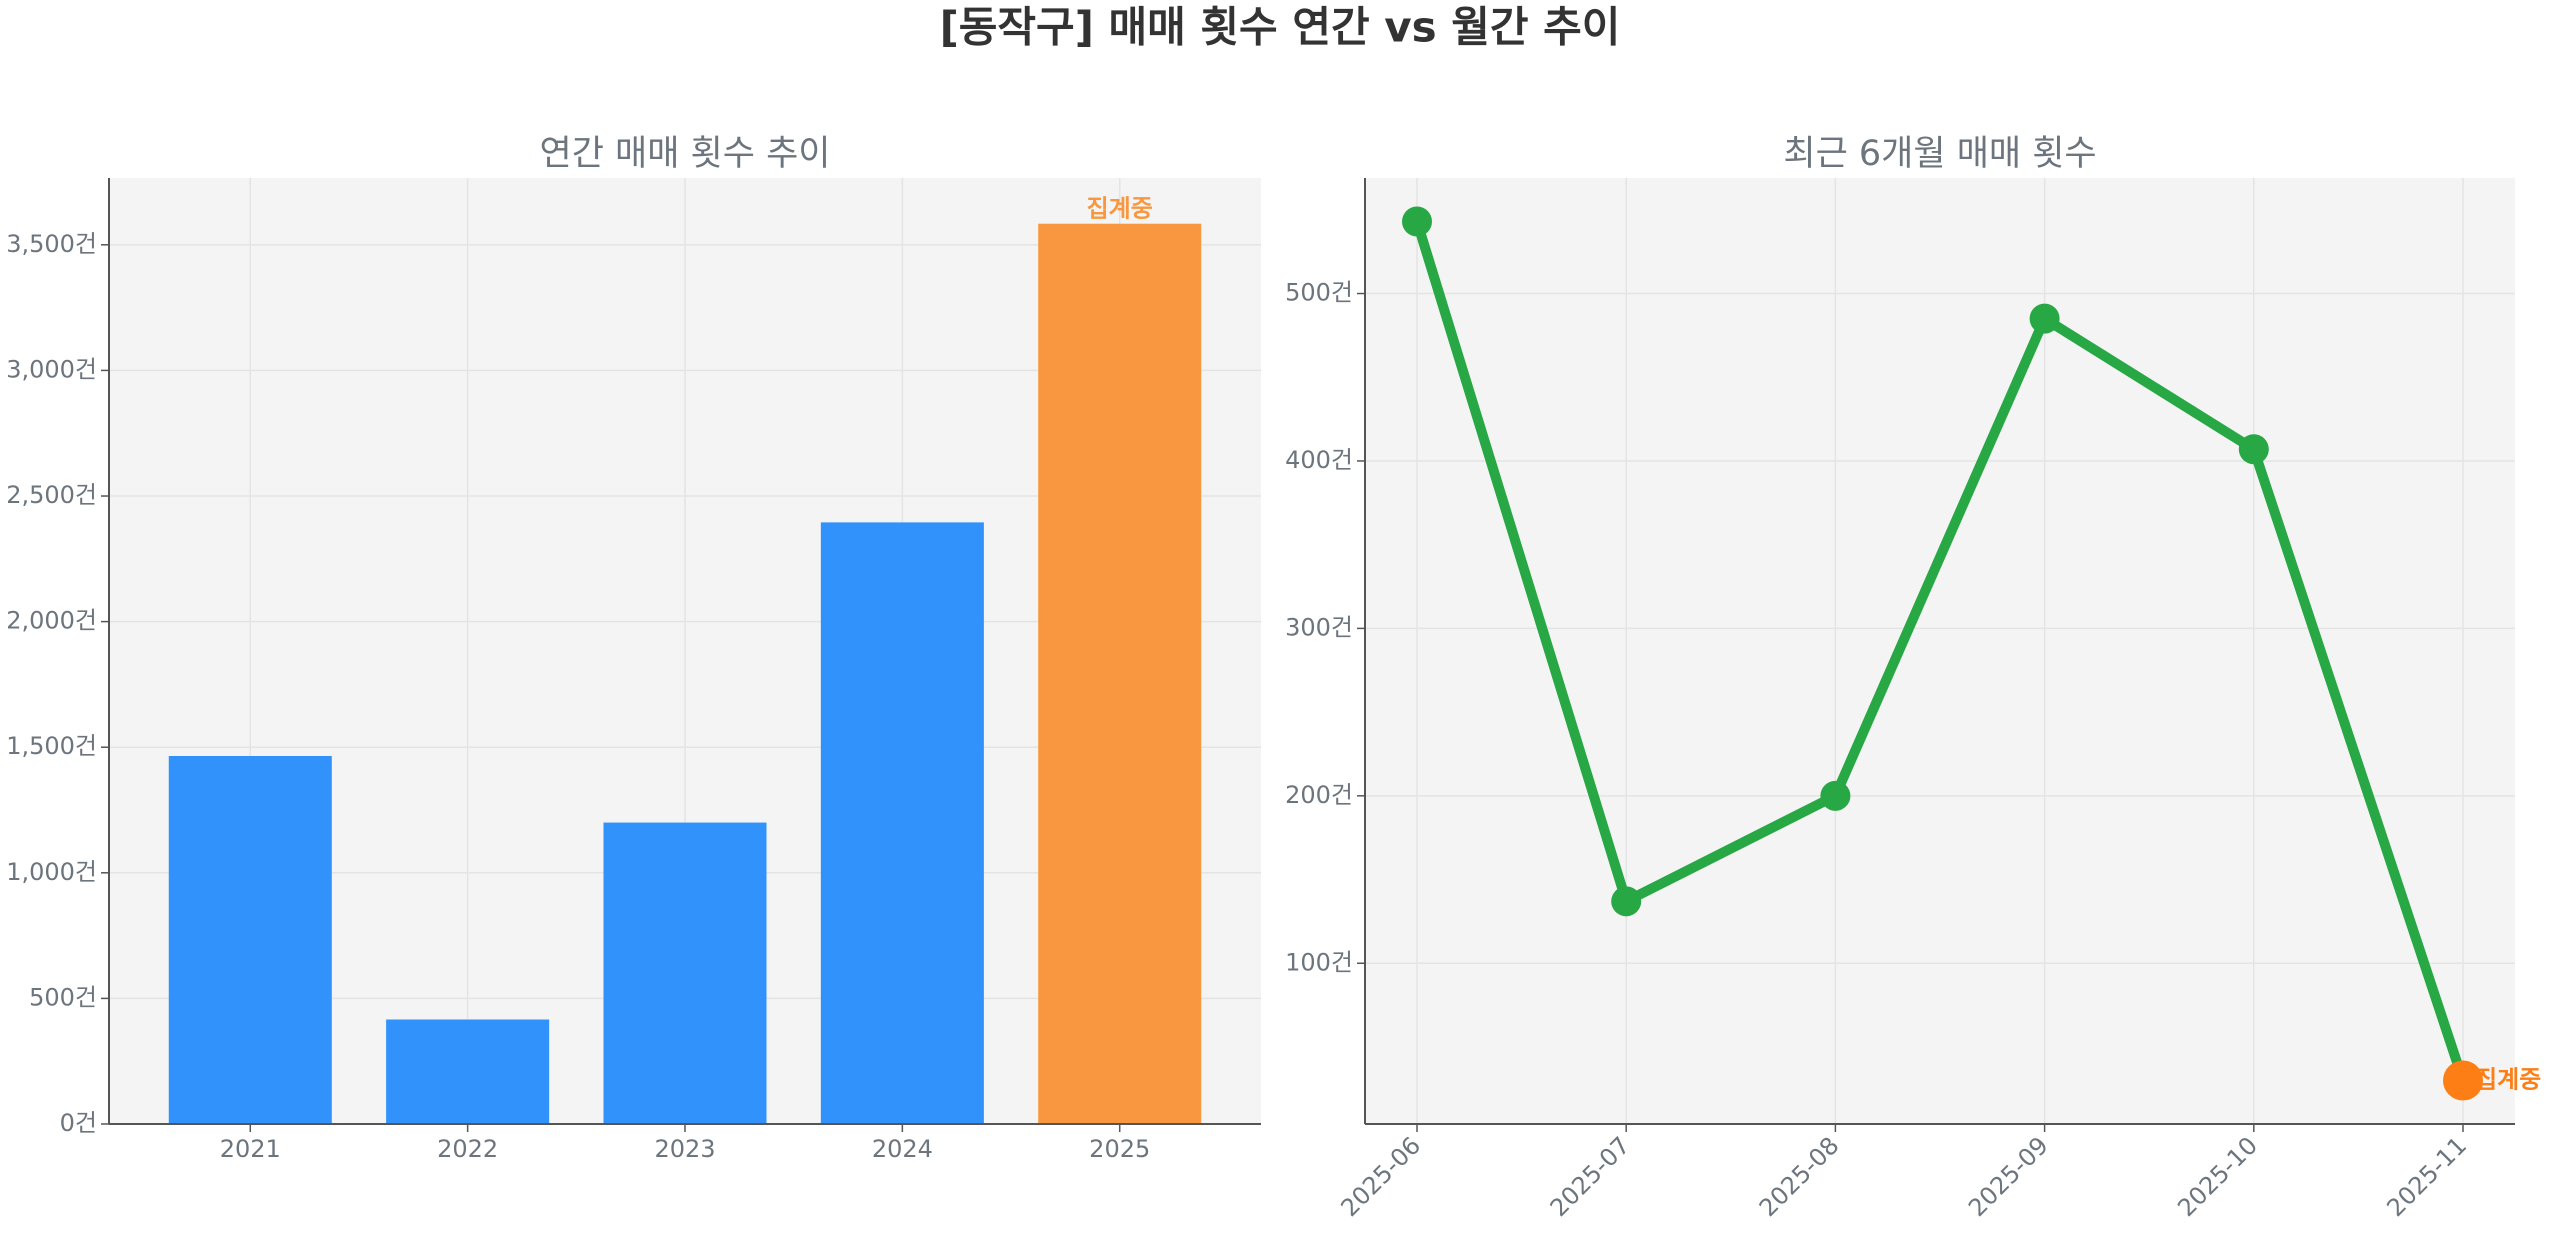 This screenshot has height=1234, width=2560. Describe the element at coordinates (1319, 460) in the screenshot. I see `y-tick-label: 400건` at that location.